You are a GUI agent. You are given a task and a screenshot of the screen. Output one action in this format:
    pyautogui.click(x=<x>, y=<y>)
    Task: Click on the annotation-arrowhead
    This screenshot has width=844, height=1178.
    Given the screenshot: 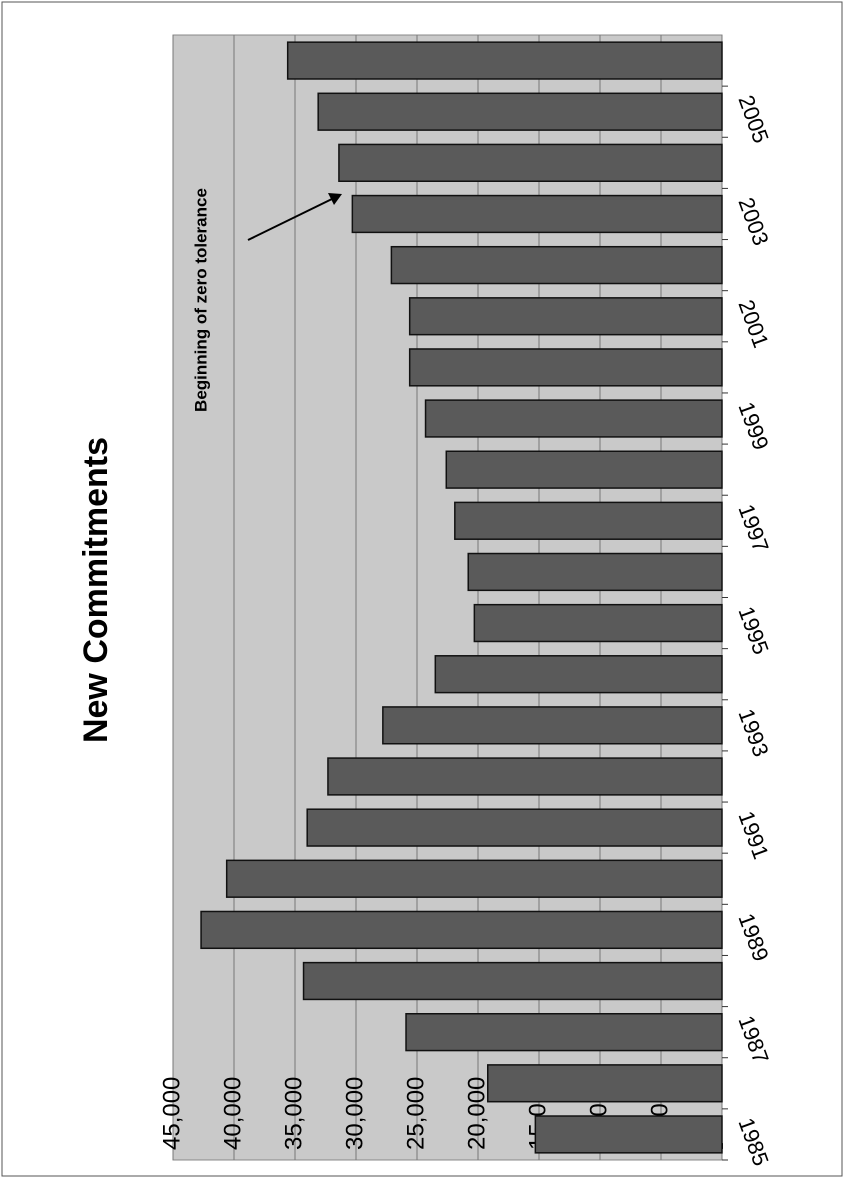 What is the action you would take?
    pyautogui.click(x=335, y=199)
    